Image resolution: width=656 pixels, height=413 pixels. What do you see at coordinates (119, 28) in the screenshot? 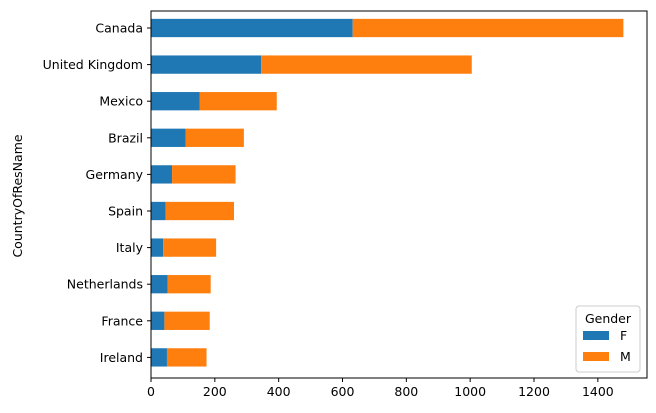
I see `y-tick-label-canada: Canada` at bounding box center [119, 28].